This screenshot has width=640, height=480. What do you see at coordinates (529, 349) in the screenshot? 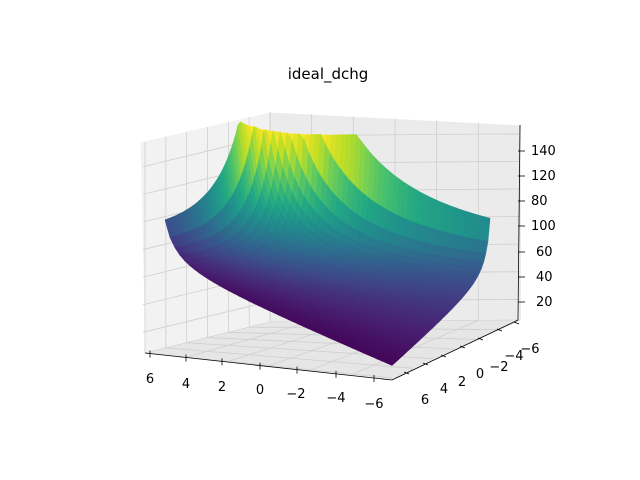
I see `y-tick-label: −6` at bounding box center [529, 349].